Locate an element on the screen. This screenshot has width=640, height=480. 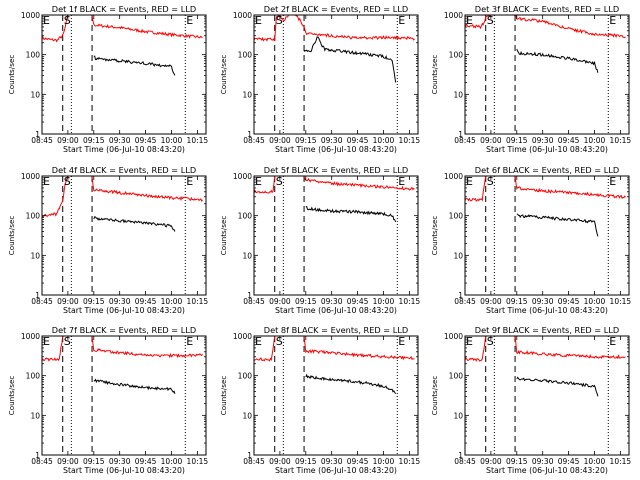
chart-title: Det 6f BLACK = Events, RED = LLD is located at coordinates (547, 170).